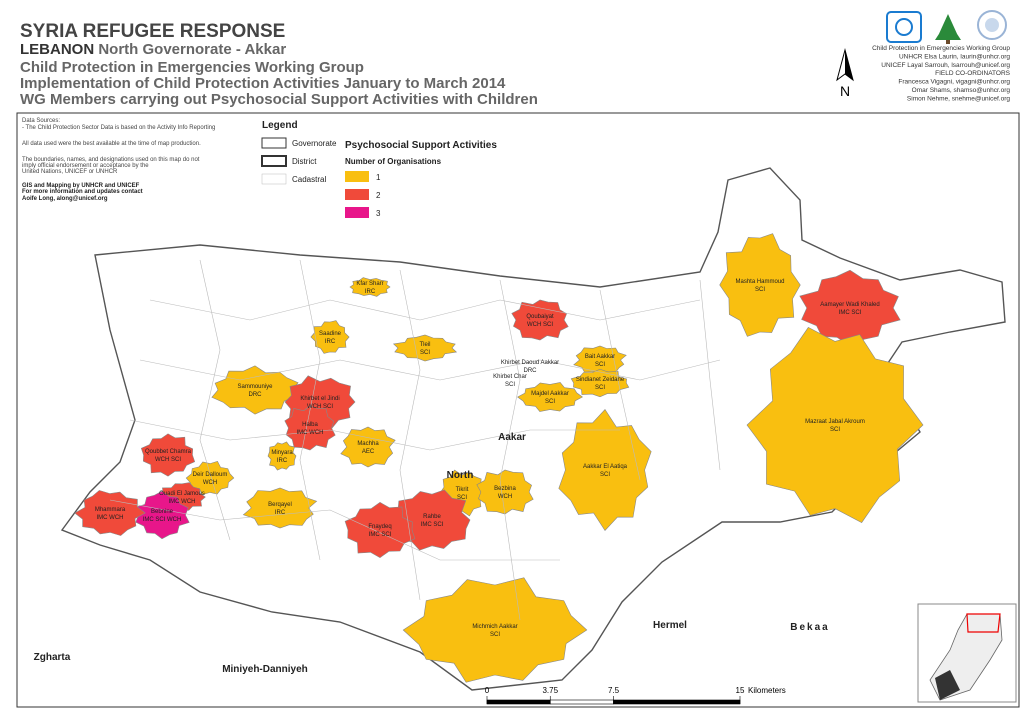 This screenshot has width=1024, height=724. Describe the element at coordinates (670, 625) in the screenshot. I see `region-label: Hermel` at that location.